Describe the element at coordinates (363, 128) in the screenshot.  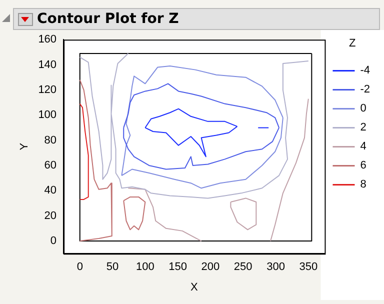
I see `legend-label: 2` at that location.